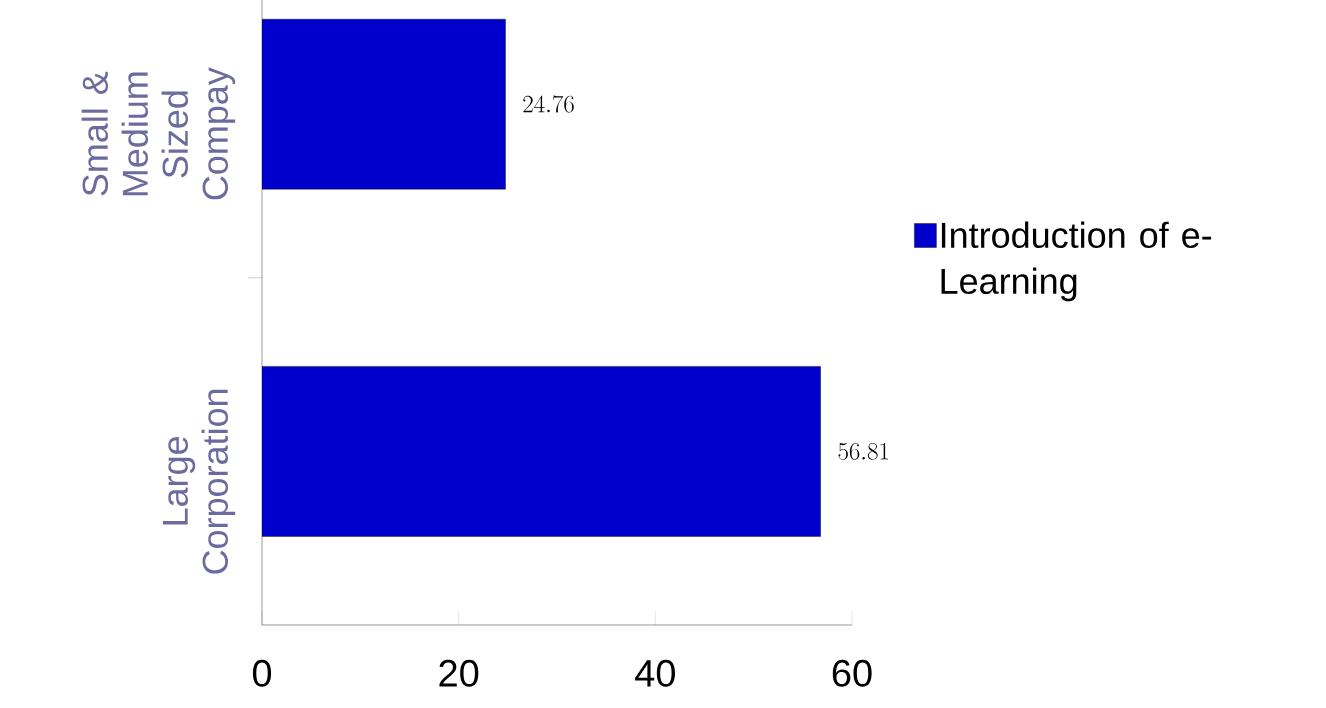  Describe the element at coordinates (863, 451) in the screenshot. I see `data-label: 56.81` at that location.